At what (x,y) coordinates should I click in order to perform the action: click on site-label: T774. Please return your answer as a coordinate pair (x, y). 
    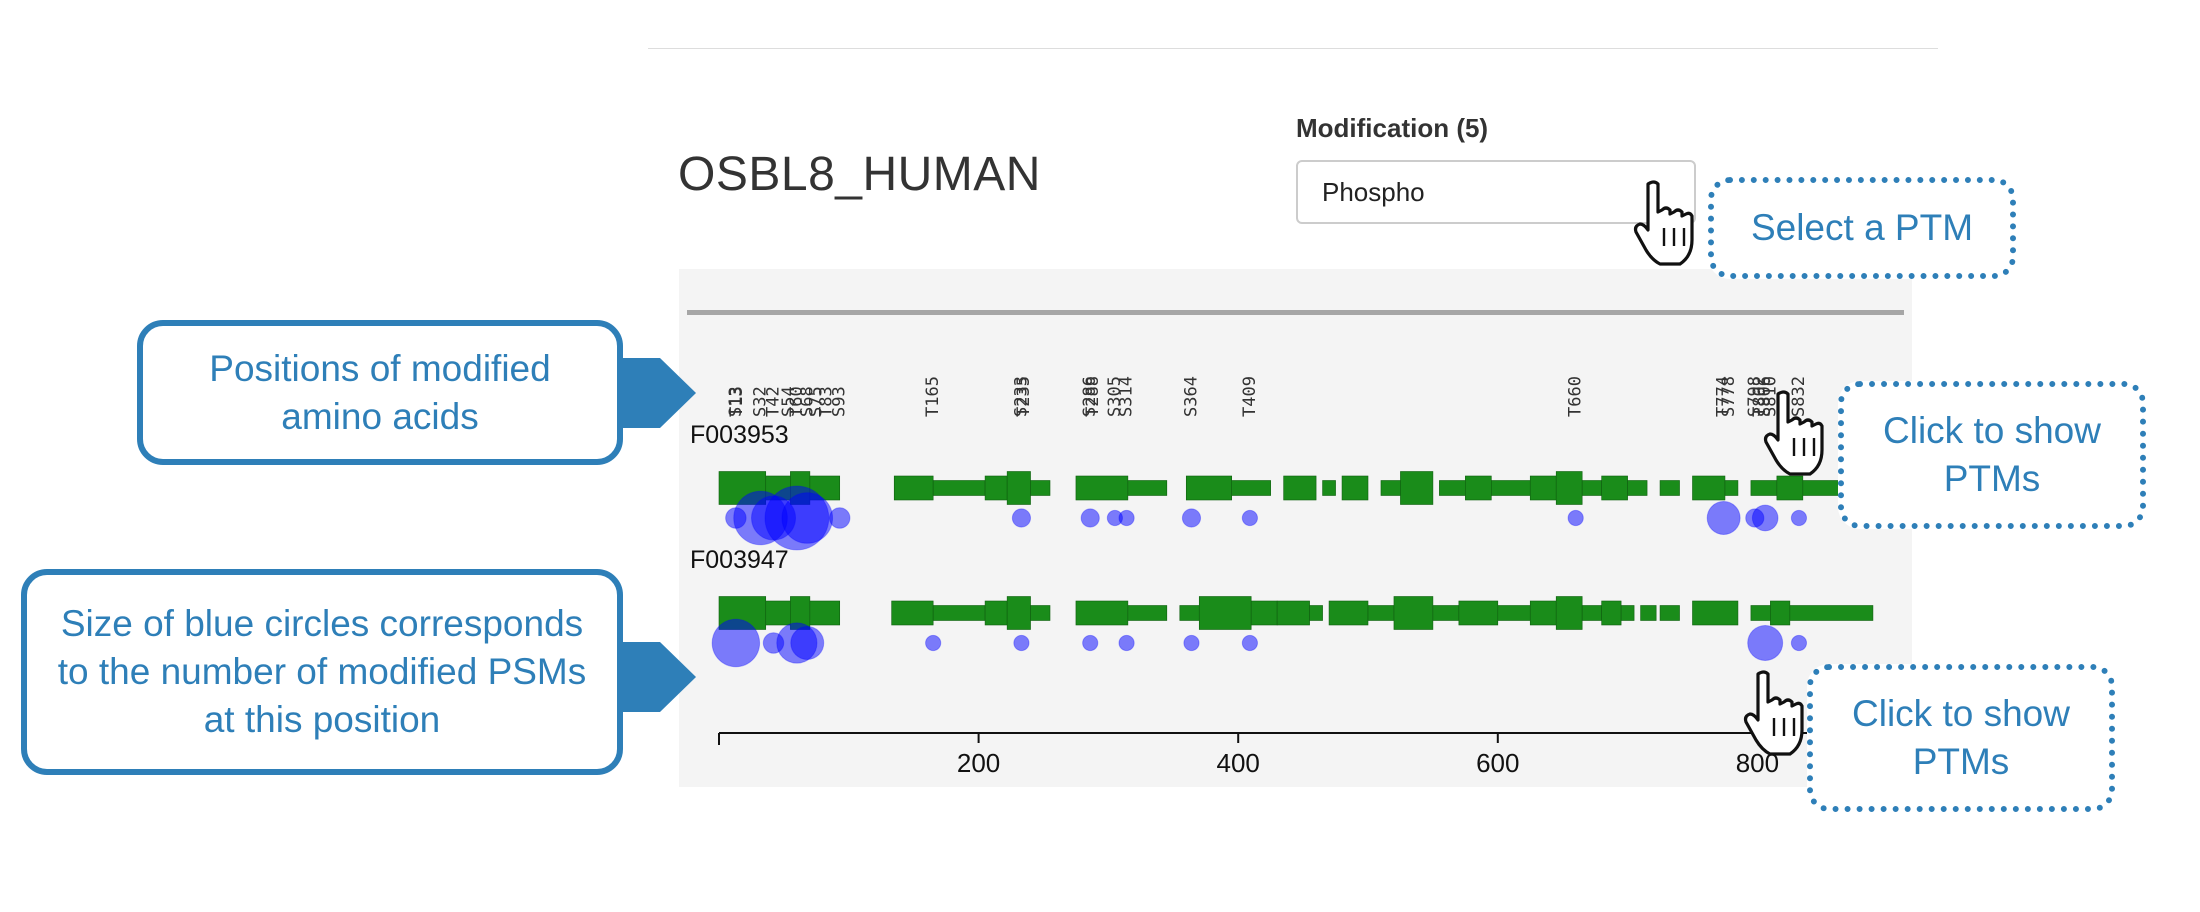
    Looking at the image, I should click on (1724, 396).